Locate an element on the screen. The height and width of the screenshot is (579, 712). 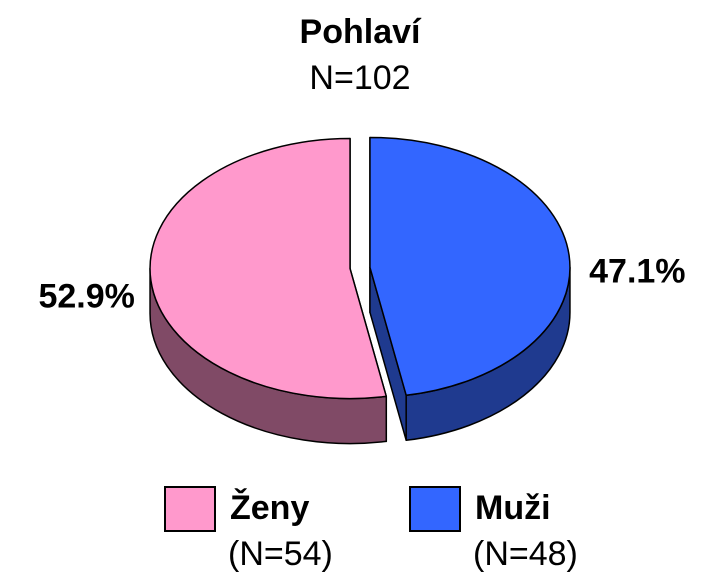
legend-note: (N=48) is located at coordinates (525, 554).